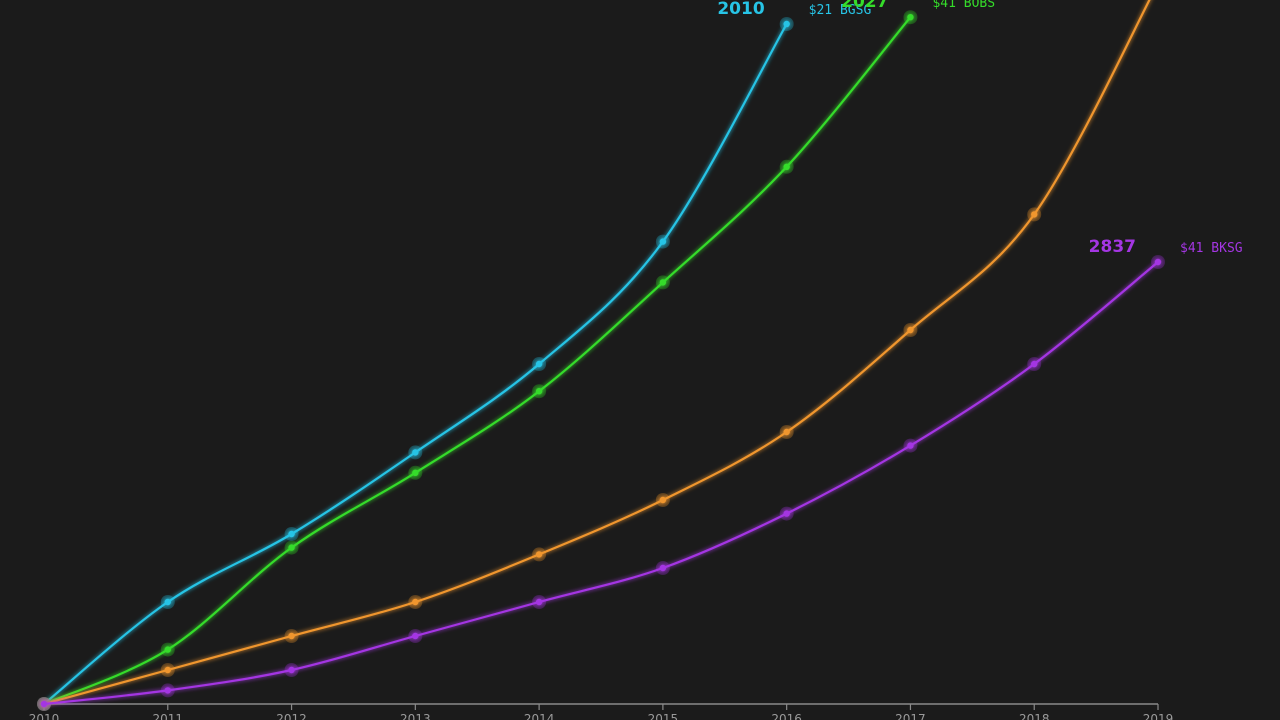 This screenshot has height=720, width=1280. I want to click on x-tick-label: 2018, so click(1034, 716).